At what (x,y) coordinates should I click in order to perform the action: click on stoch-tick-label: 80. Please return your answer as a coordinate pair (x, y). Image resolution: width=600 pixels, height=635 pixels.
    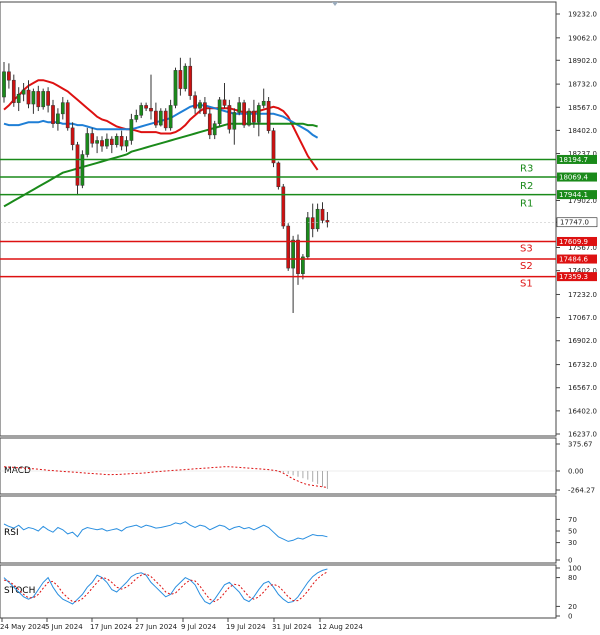
    Looking at the image, I should click on (572, 578).